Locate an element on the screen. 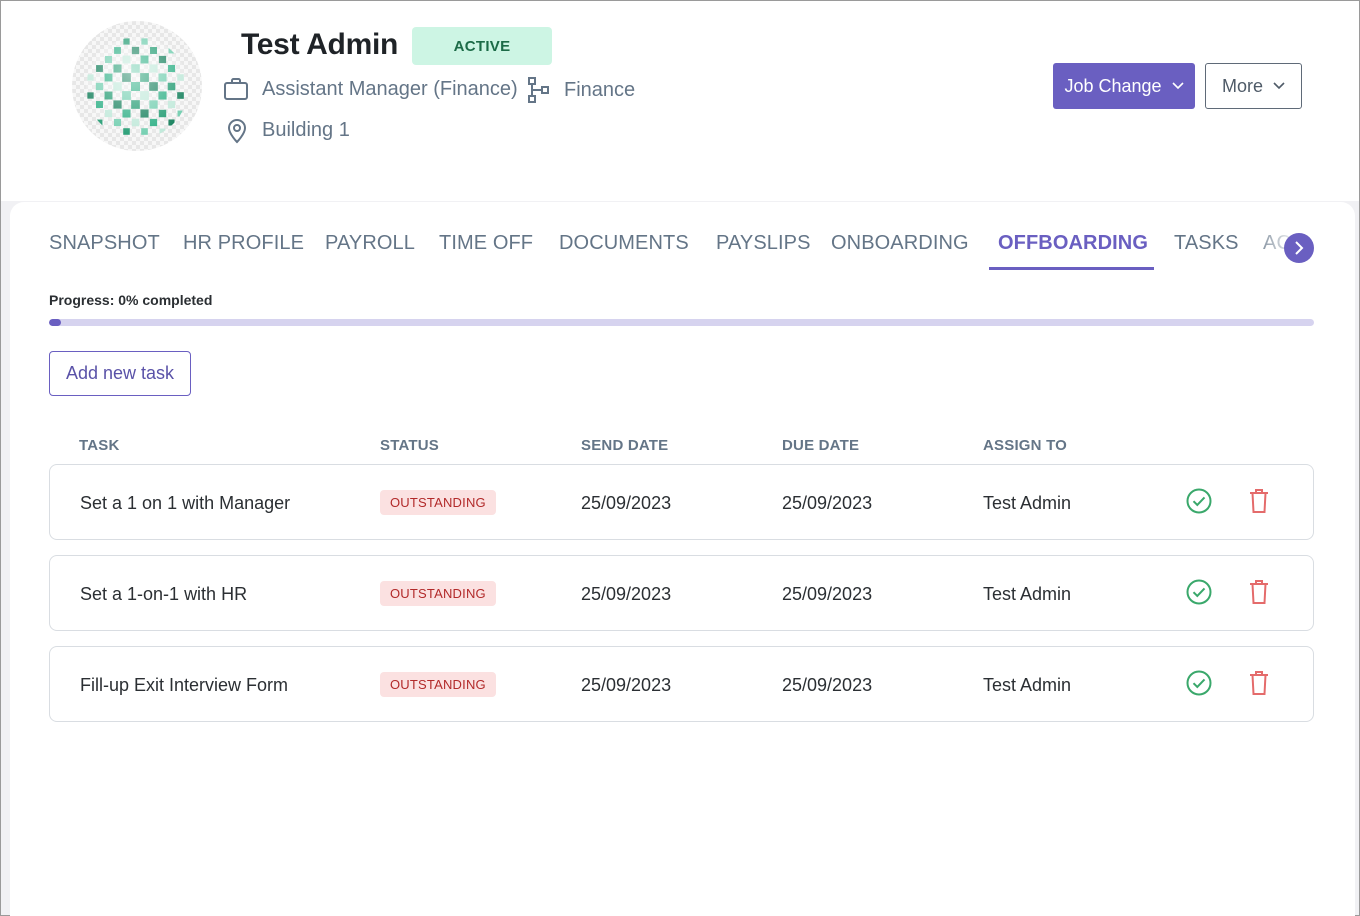  department-info: Finance is located at coordinates (581, 90).